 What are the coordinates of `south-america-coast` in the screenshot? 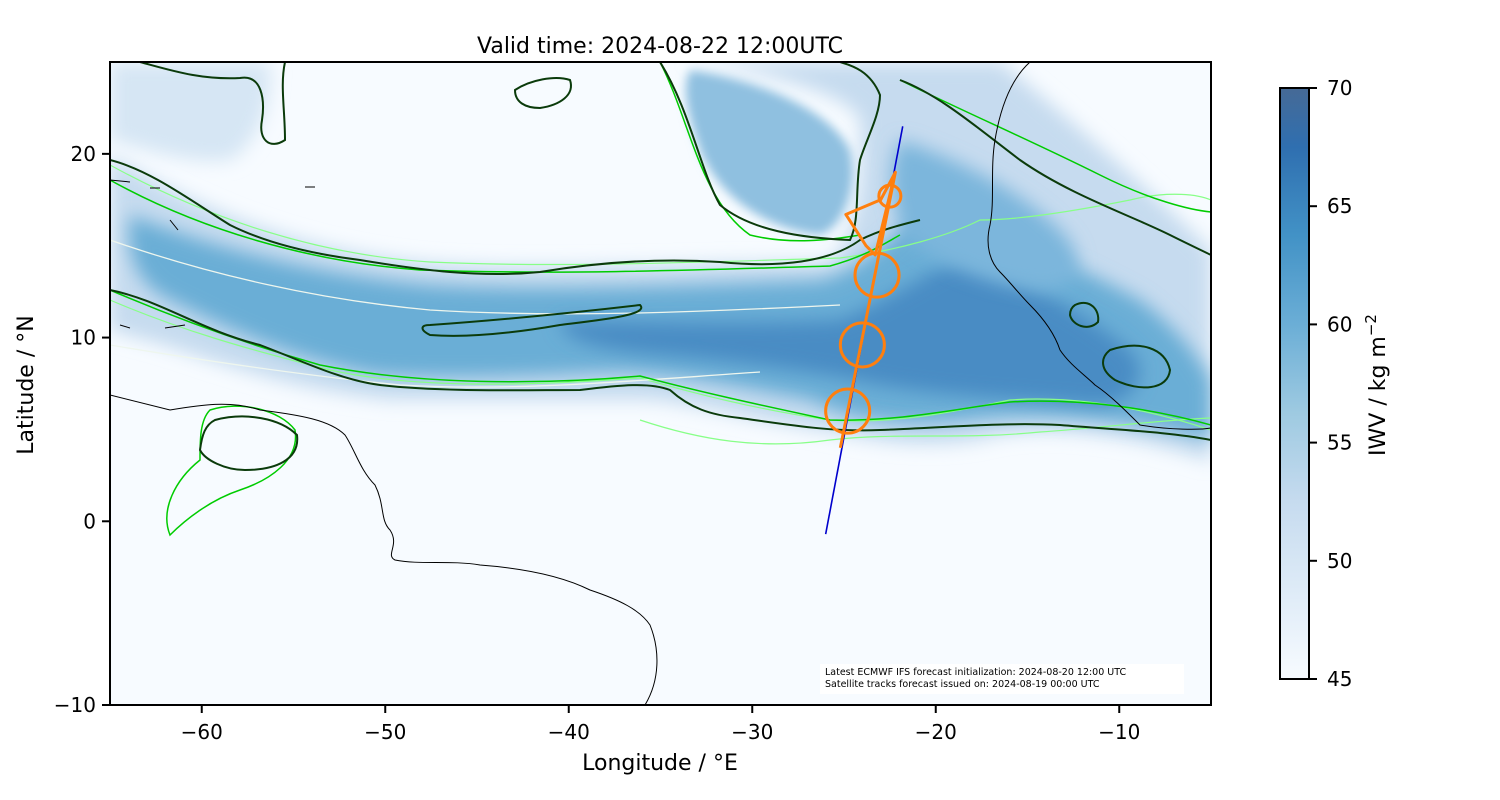 It's located at (384, 549).